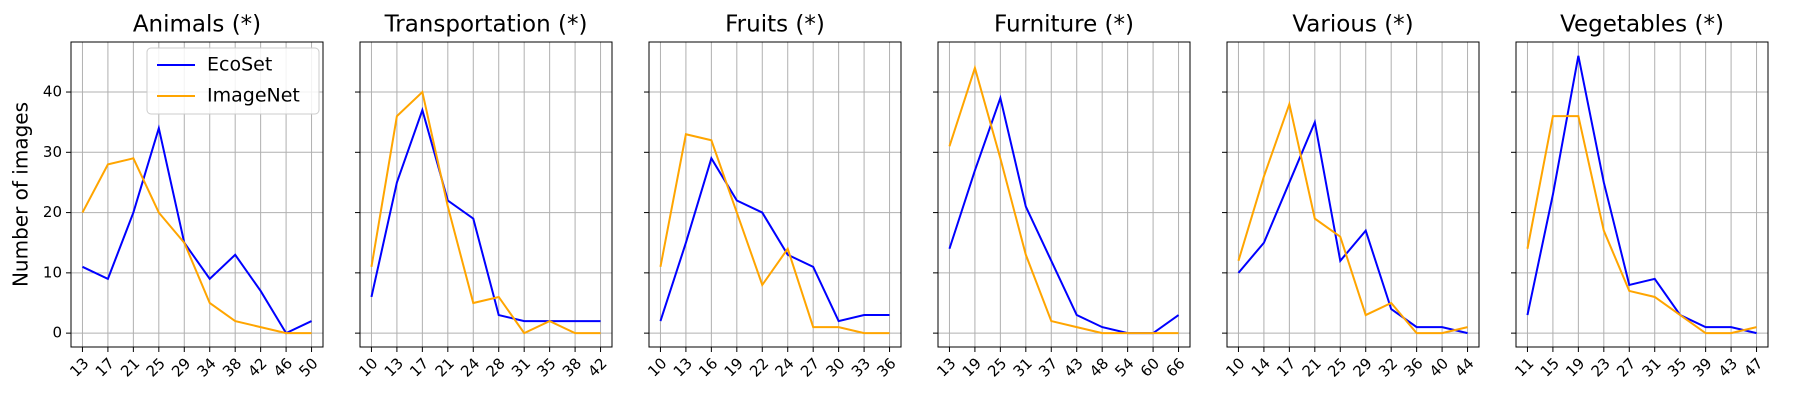  Describe the element at coordinates (1064, 25) in the screenshot. I see `chart-title: Furniture (*)` at that location.